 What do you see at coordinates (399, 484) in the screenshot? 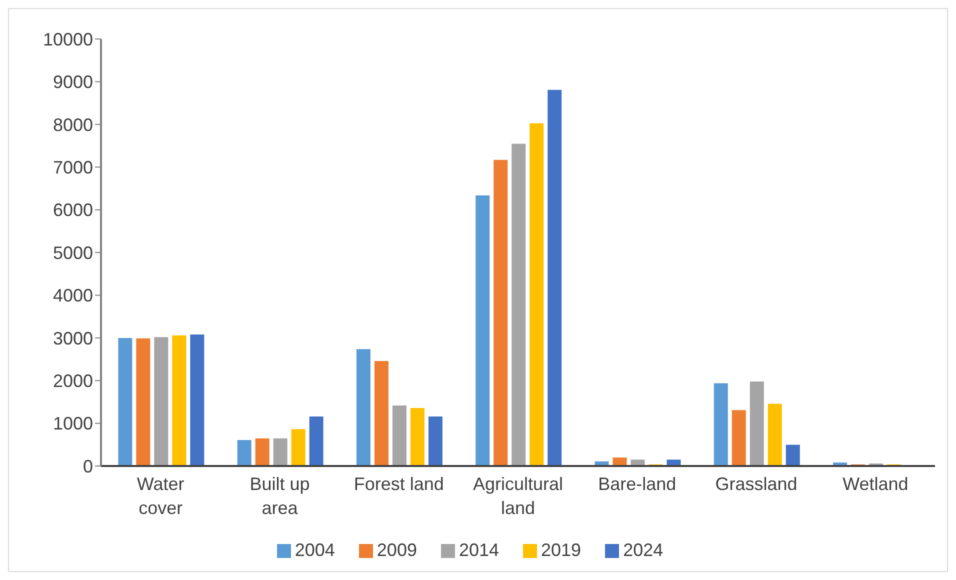
I see `x-tick-label: Forest land` at bounding box center [399, 484].